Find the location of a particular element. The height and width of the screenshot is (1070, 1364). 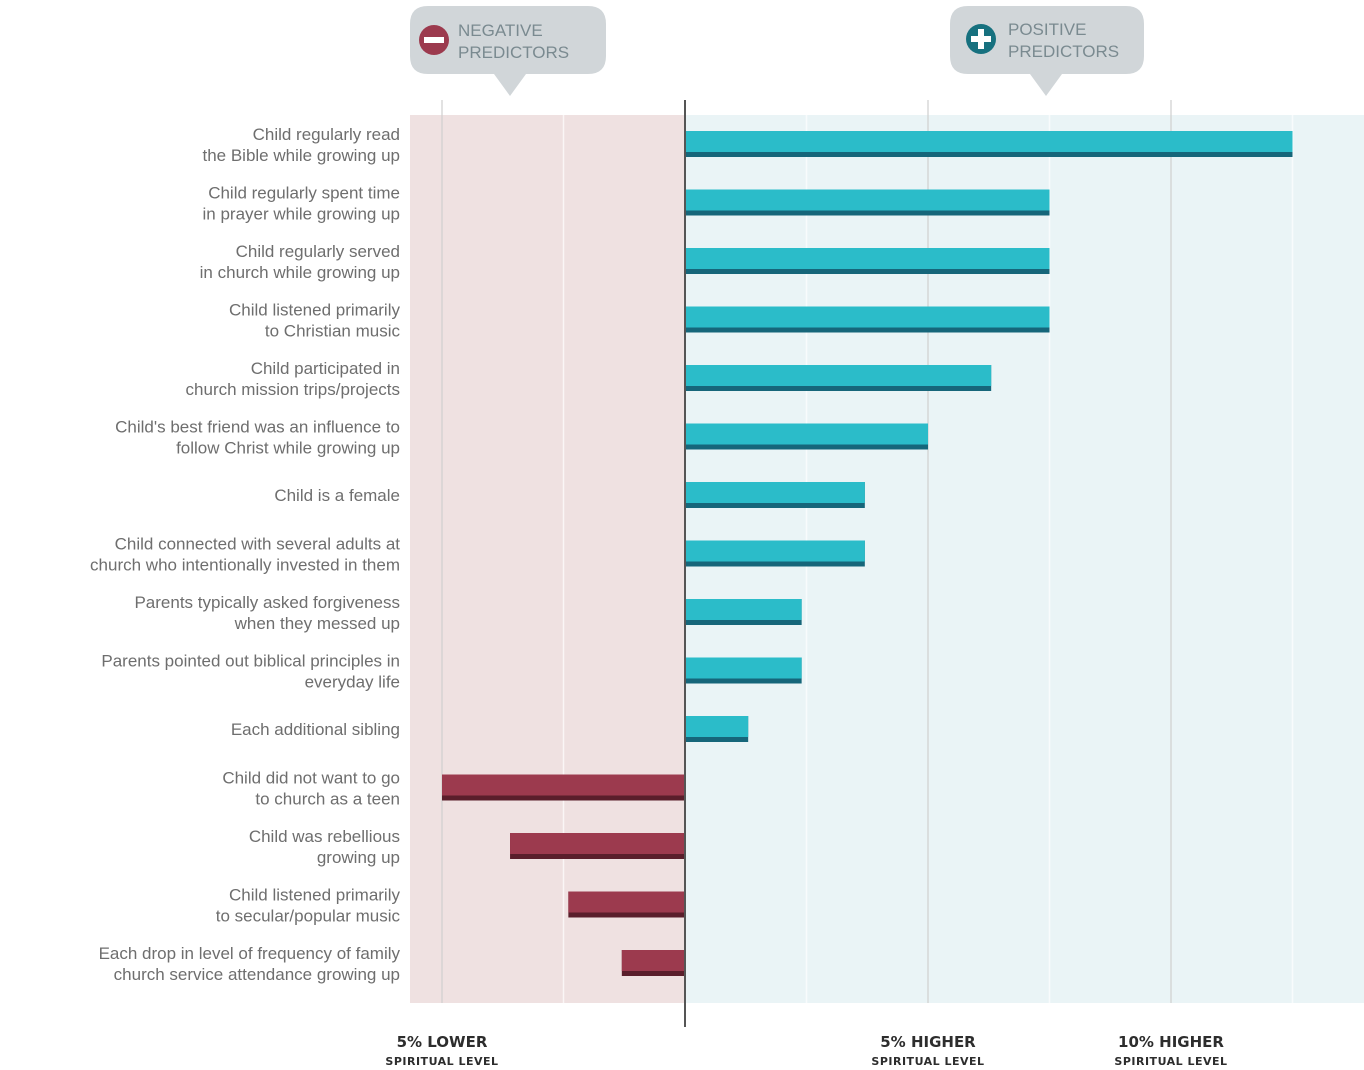

positive-badge-shape is located at coordinates (1047, 51).